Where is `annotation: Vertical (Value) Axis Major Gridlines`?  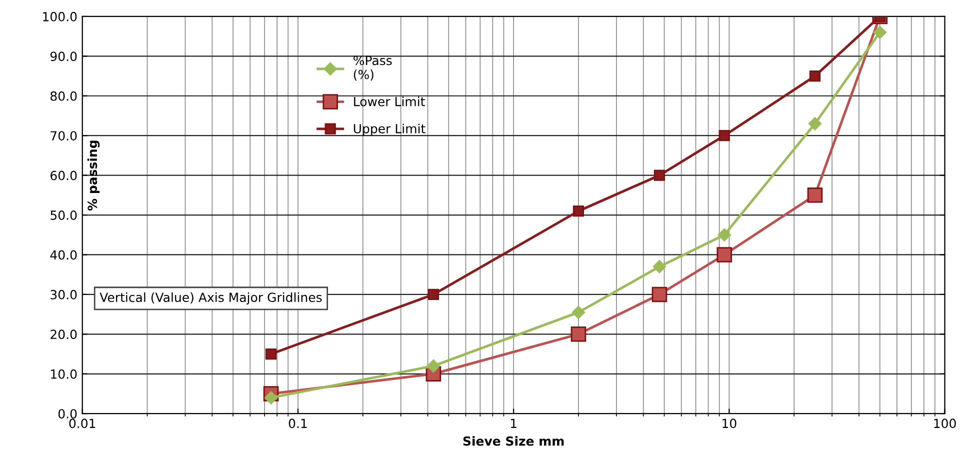
annotation: Vertical (Value) Axis Major Gridlines is located at coordinates (211, 298).